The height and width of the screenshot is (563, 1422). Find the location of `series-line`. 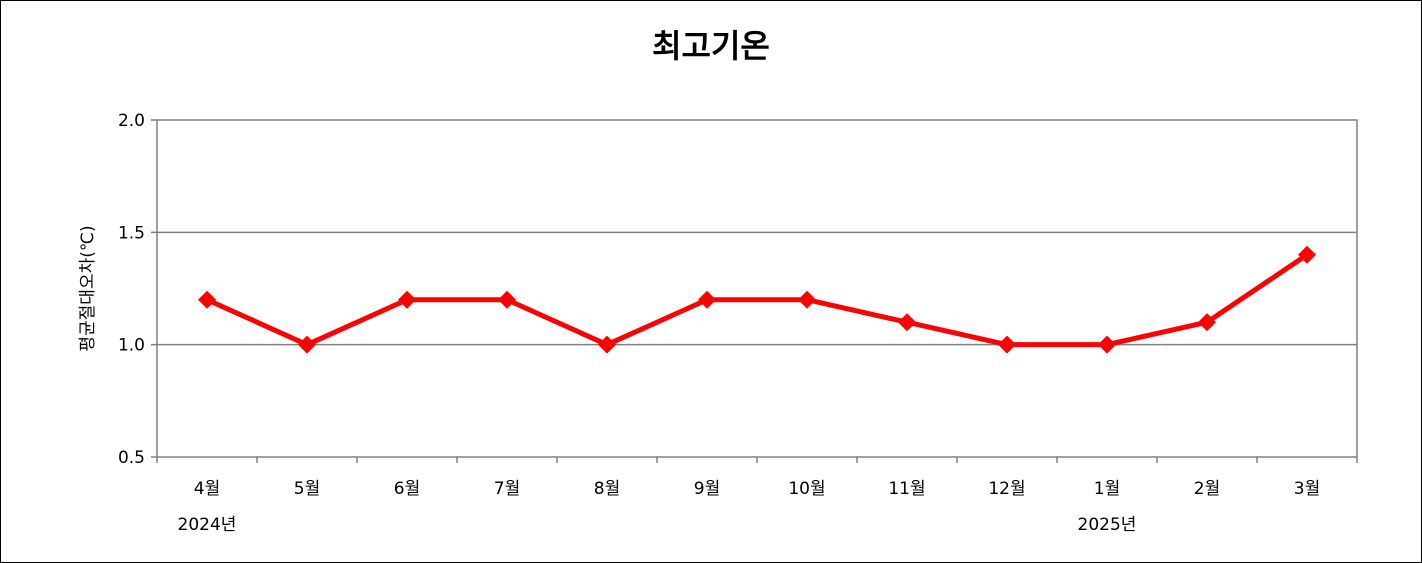

series-line is located at coordinates (757, 300).